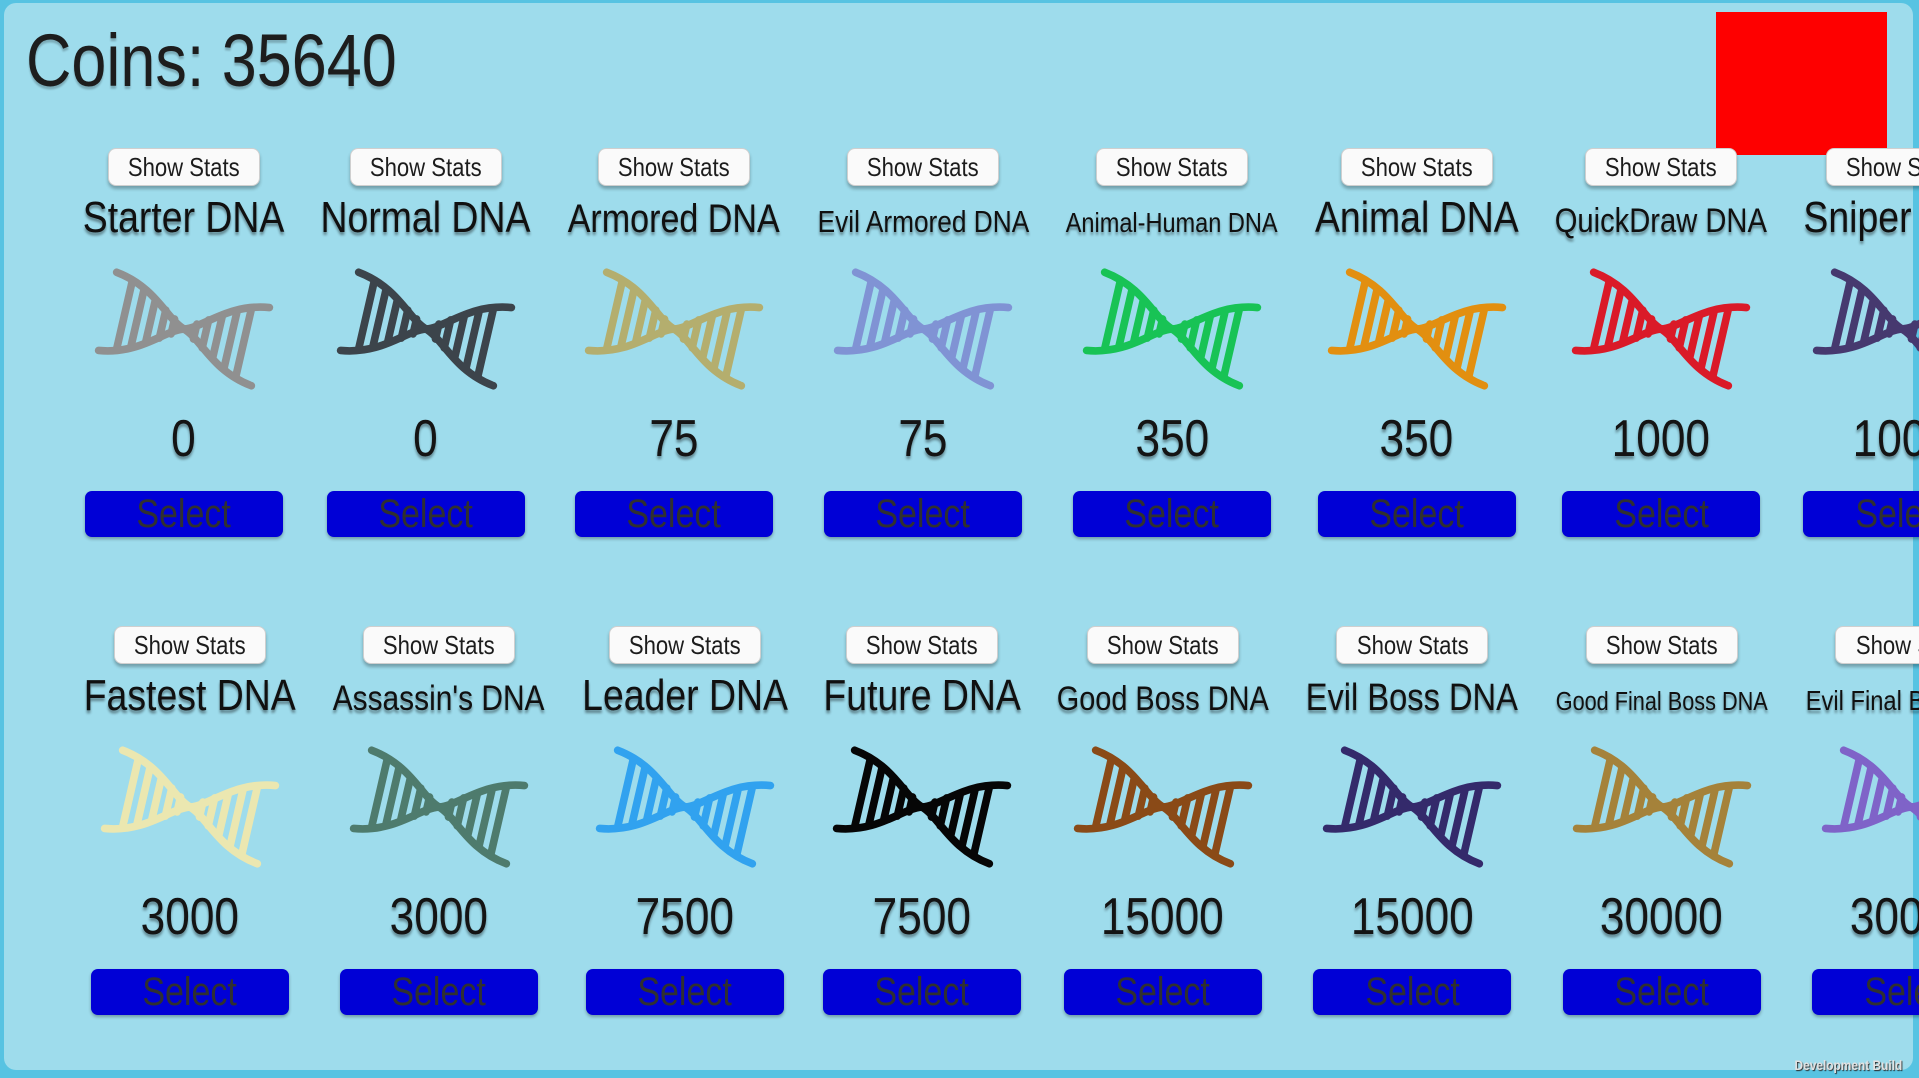 Image resolution: width=1919 pixels, height=1078 pixels. I want to click on dna-card: Show Stats Evil Final Boss DNA, so click(1853, 820).